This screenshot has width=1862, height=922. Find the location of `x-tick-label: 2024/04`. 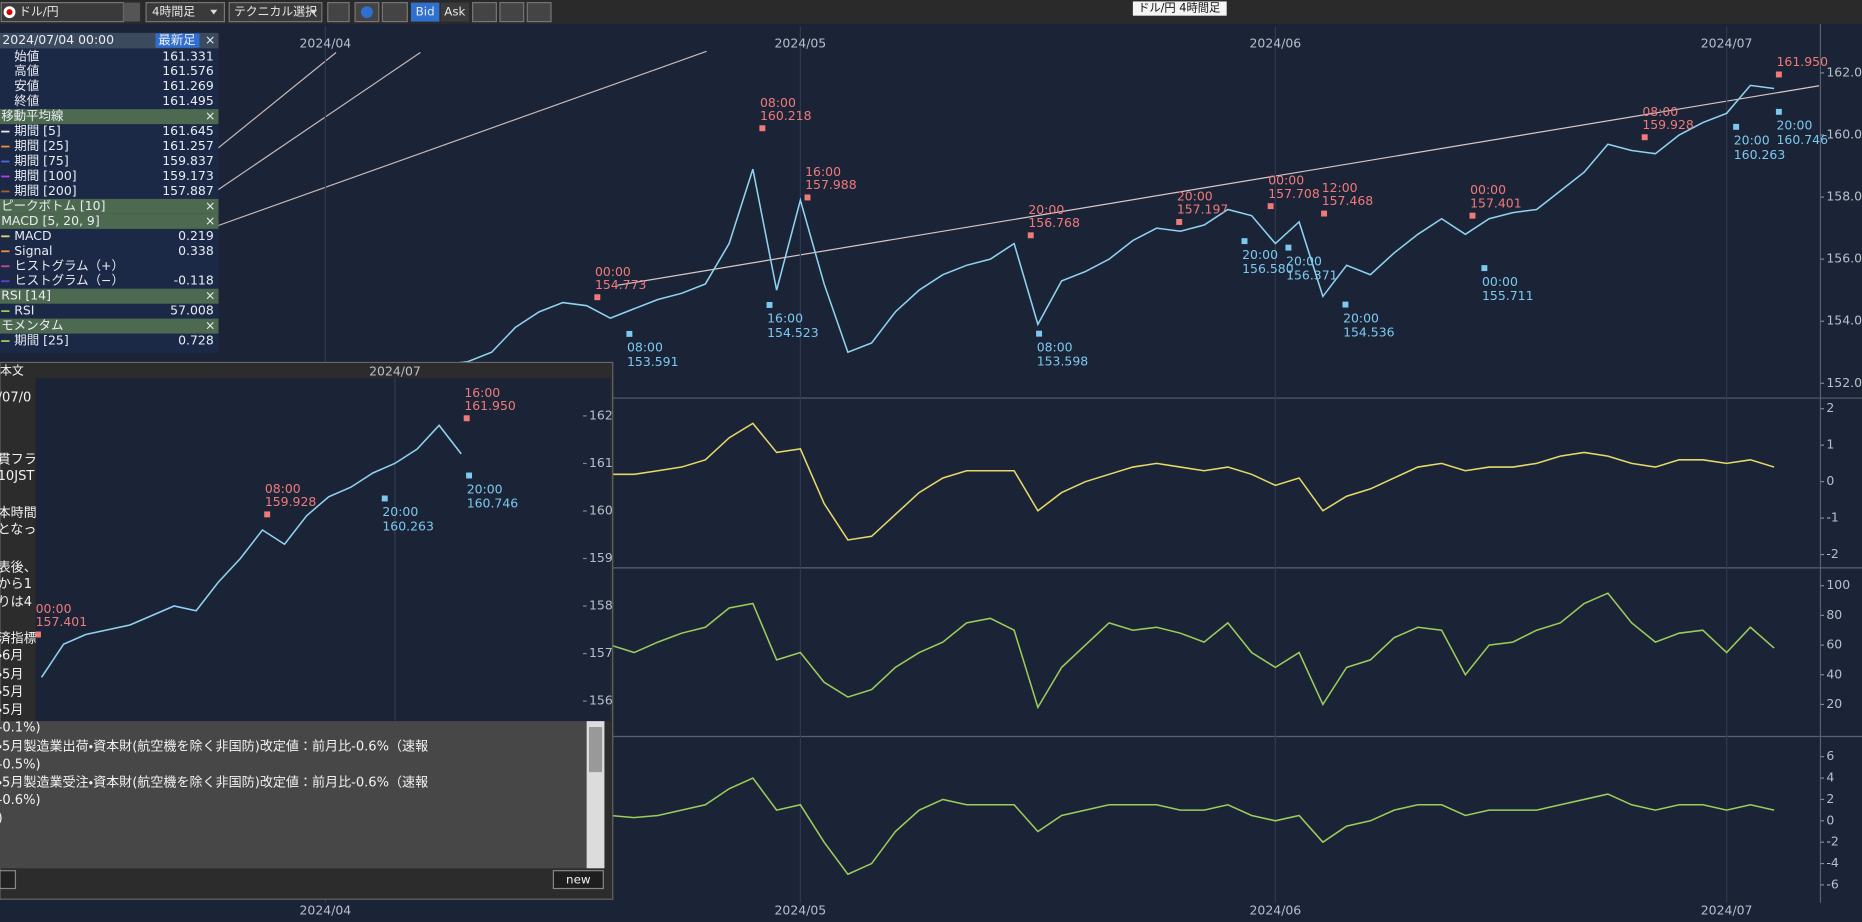

x-tick-label: 2024/04 is located at coordinates (326, 910).